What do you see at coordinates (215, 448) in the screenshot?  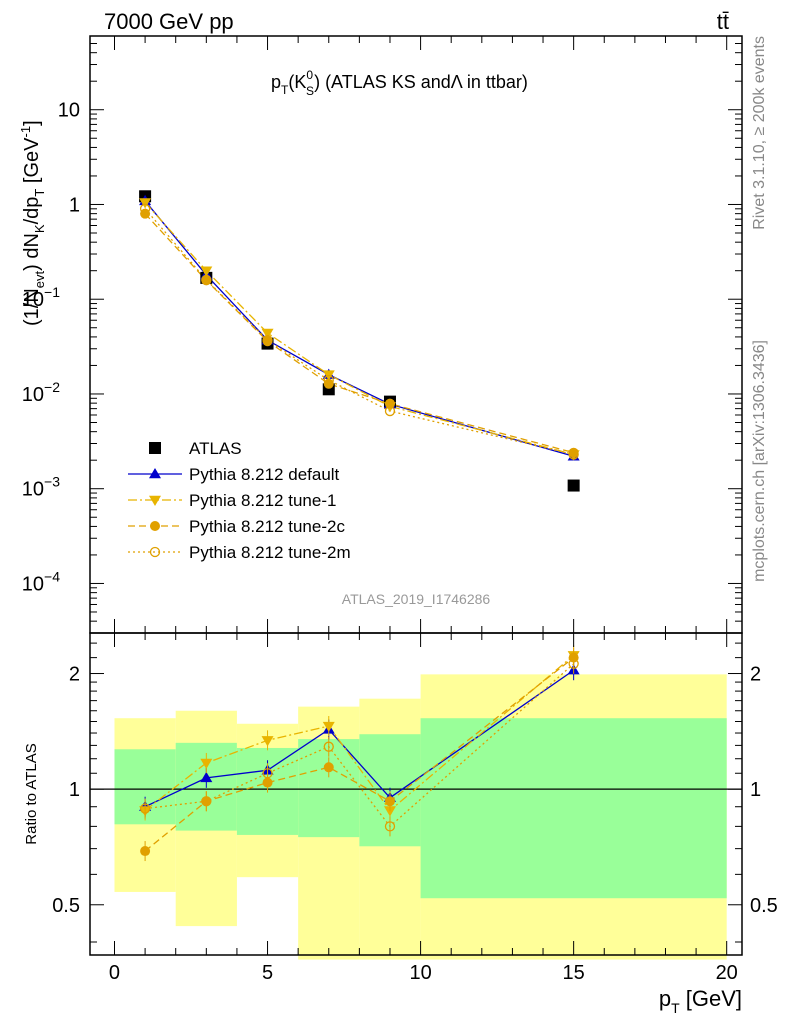 I see `legend-entry-label: ATLAS` at bounding box center [215, 448].